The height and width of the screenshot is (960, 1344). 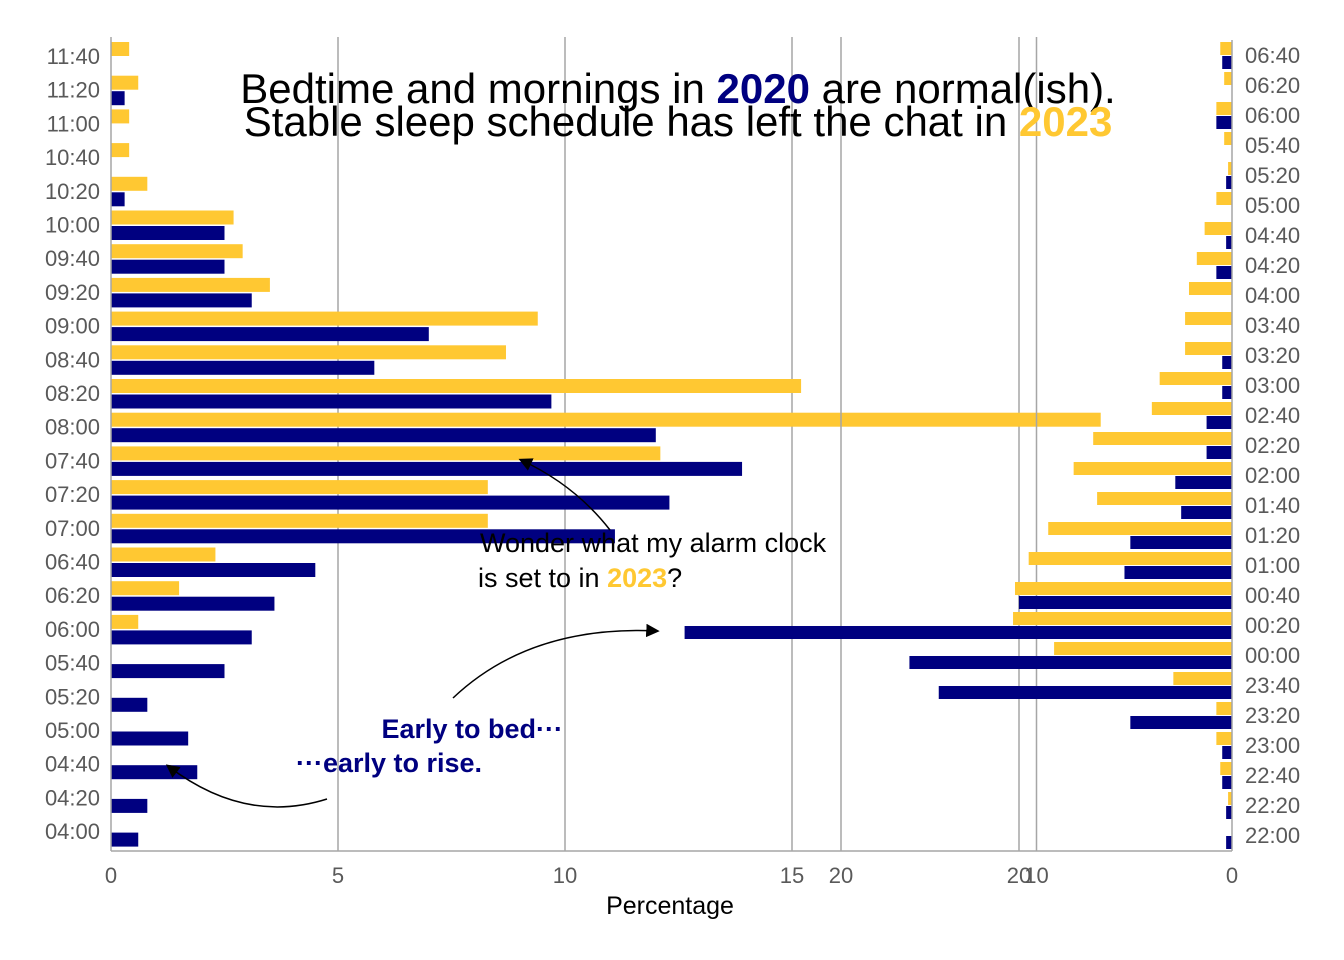 What do you see at coordinates (72, 494) in the screenshot?
I see `left-y-tick-0720: 07:20` at bounding box center [72, 494].